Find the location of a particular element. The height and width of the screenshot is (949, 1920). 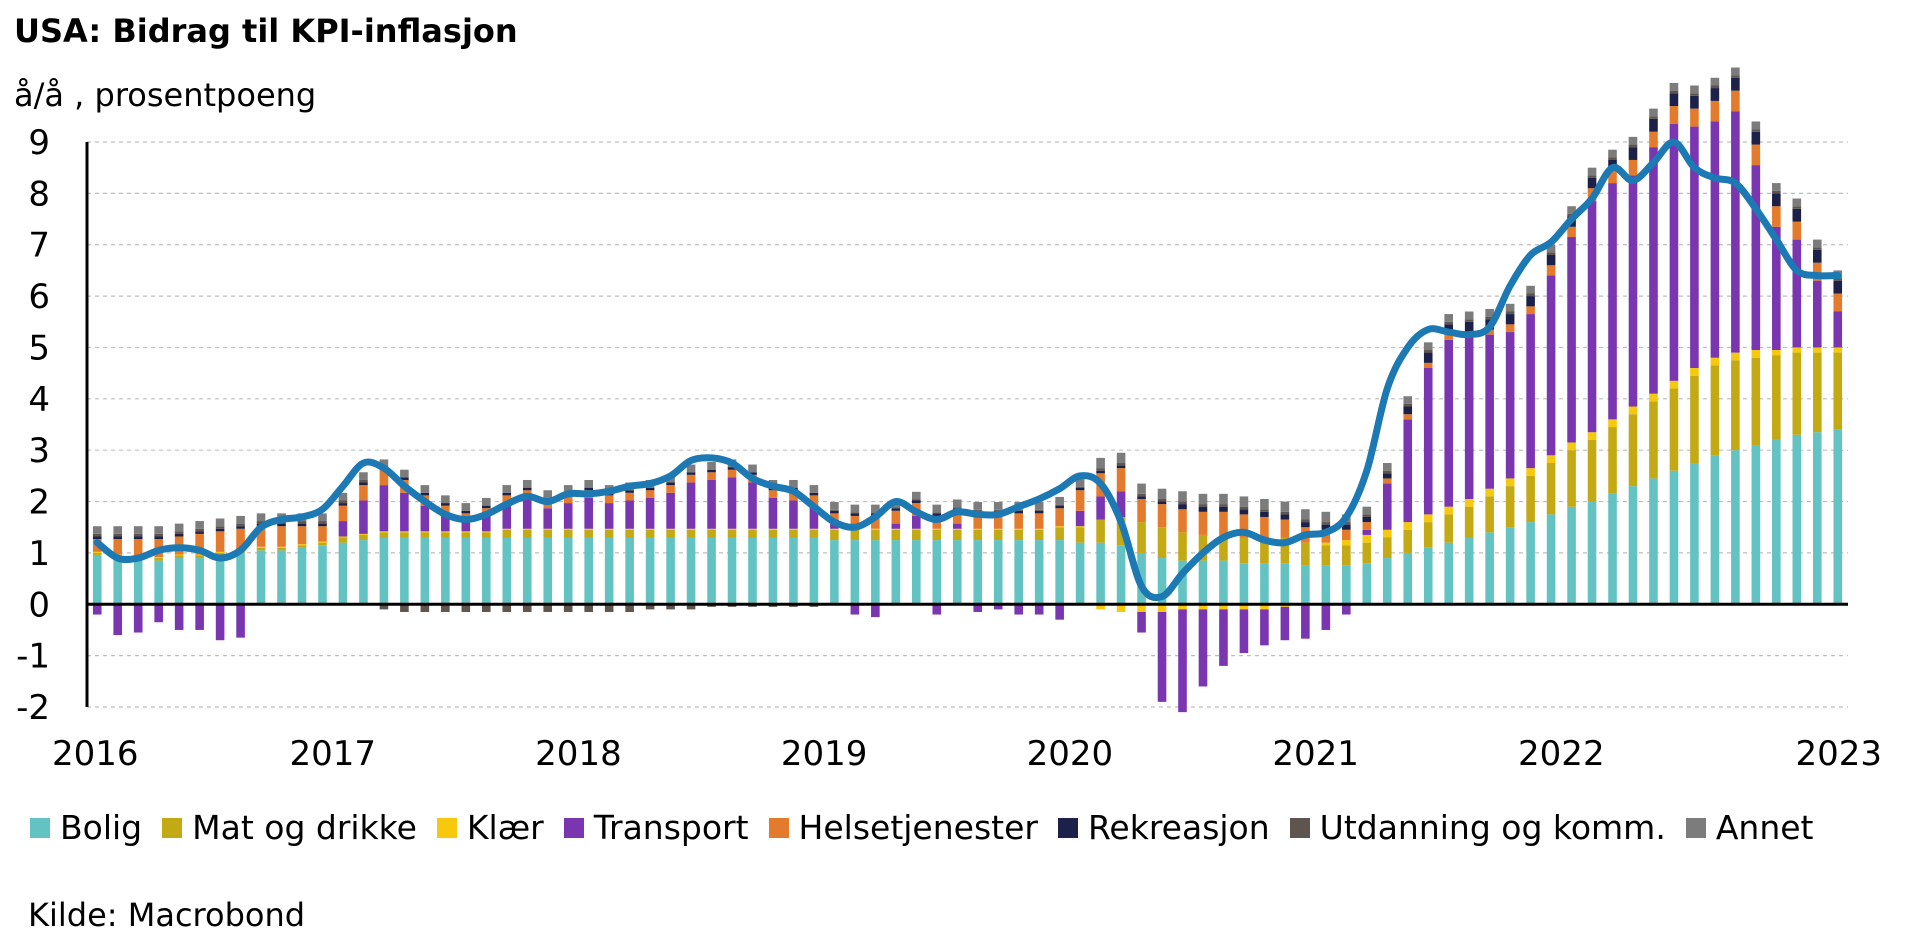

legend-item: Klær is located at coordinates (490, 827).